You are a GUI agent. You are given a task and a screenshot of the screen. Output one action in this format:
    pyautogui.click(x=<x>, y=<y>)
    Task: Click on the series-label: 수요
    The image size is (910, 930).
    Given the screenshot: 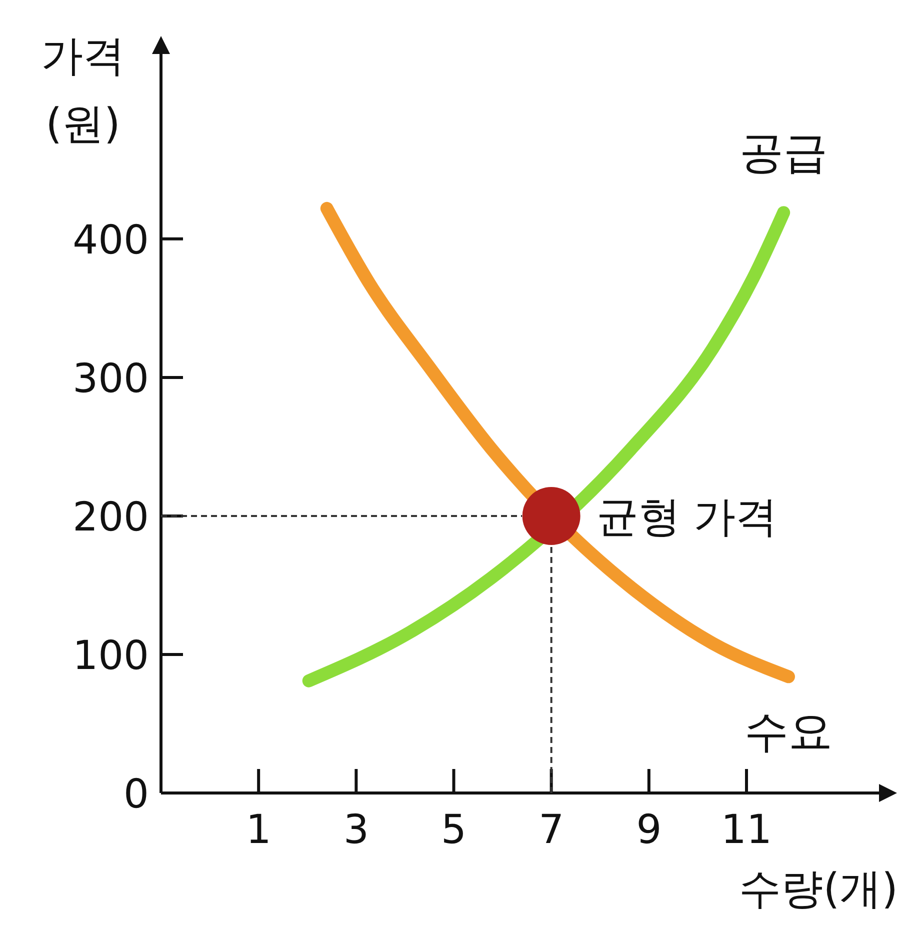 What is the action you would take?
    pyautogui.click(x=788, y=732)
    